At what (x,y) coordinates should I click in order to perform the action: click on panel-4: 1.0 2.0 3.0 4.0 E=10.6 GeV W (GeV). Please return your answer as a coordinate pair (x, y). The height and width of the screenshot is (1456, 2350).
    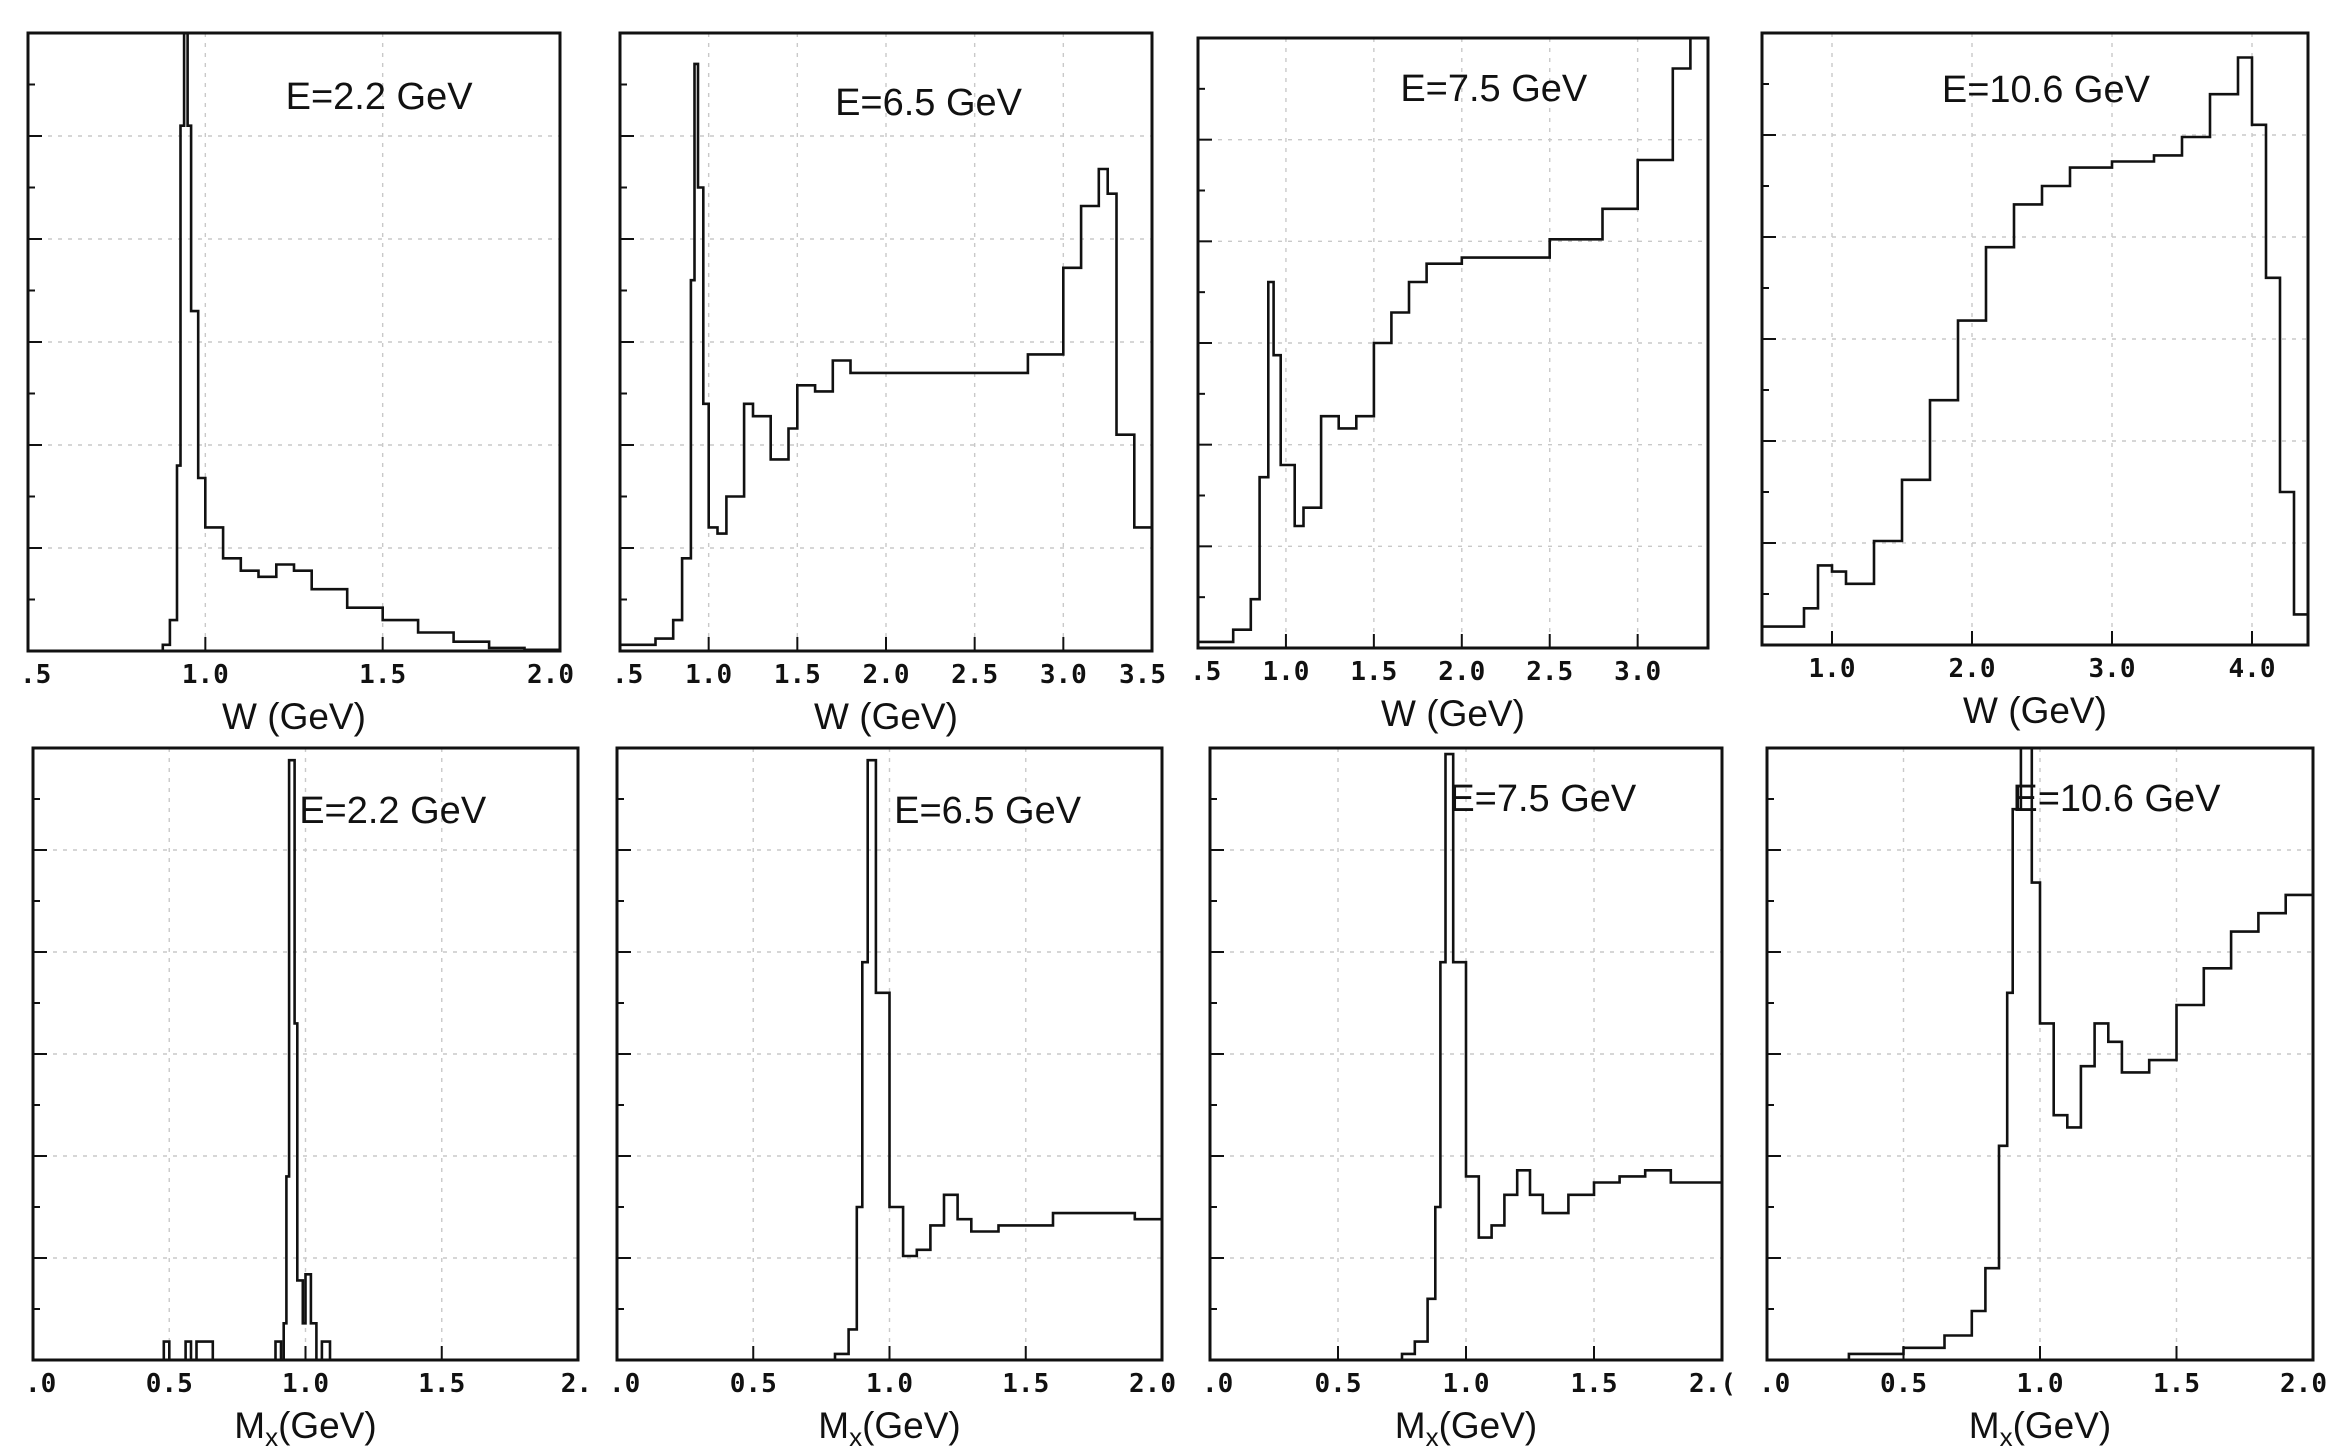
    Looking at the image, I should click on (2035, 381).